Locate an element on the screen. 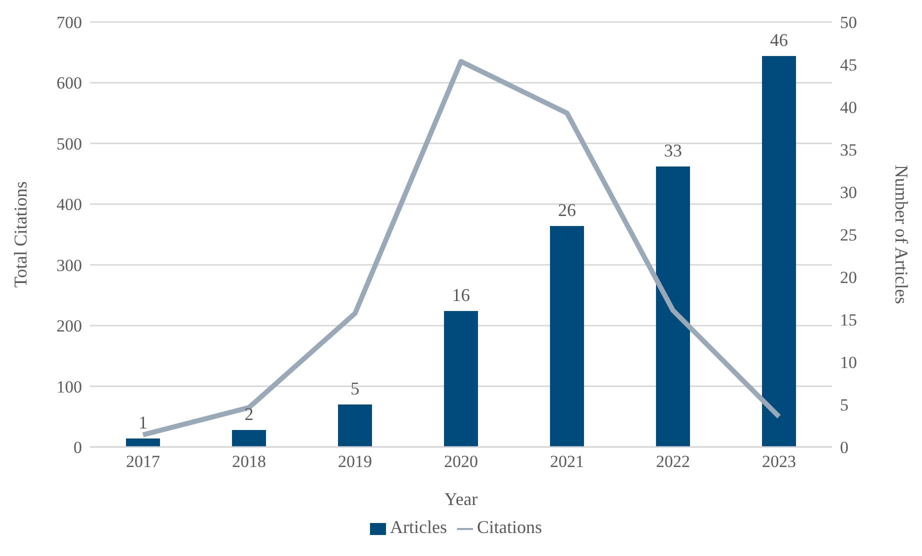 The height and width of the screenshot is (556, 922). y2-tick-label: 45 is located at coordinates (848, 65).